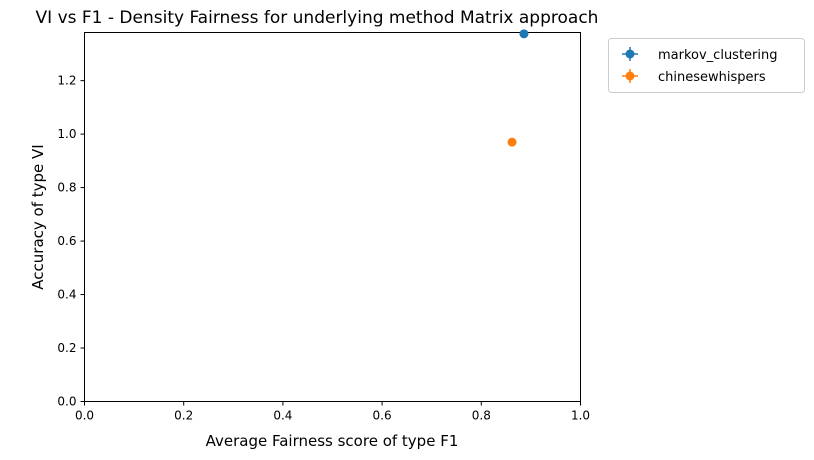 This screenshot has width=814, height=460. What do you see at coordinates (512, 142) in the screenshot?
I see `point-chinesewhispers` at bounding box center [512, 142].